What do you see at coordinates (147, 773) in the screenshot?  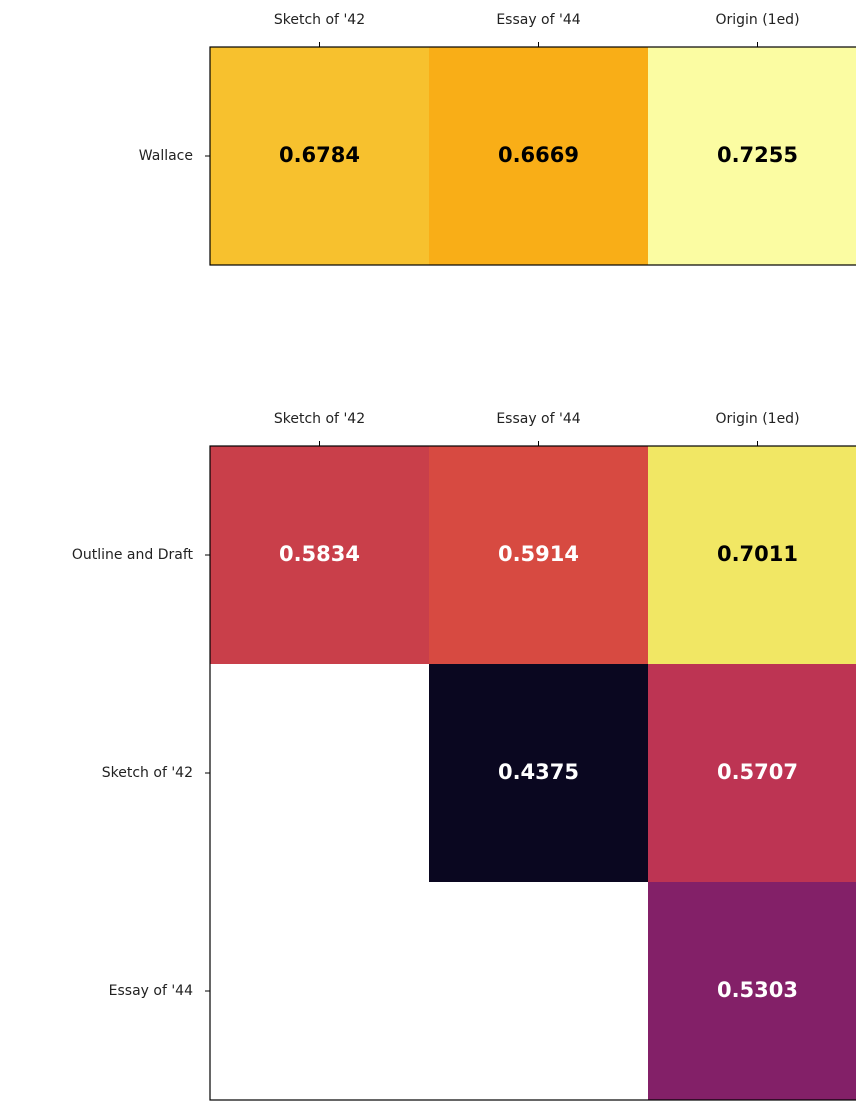 I see `y-tick-label: Sketch of '42` at bounding box center [147, 773].